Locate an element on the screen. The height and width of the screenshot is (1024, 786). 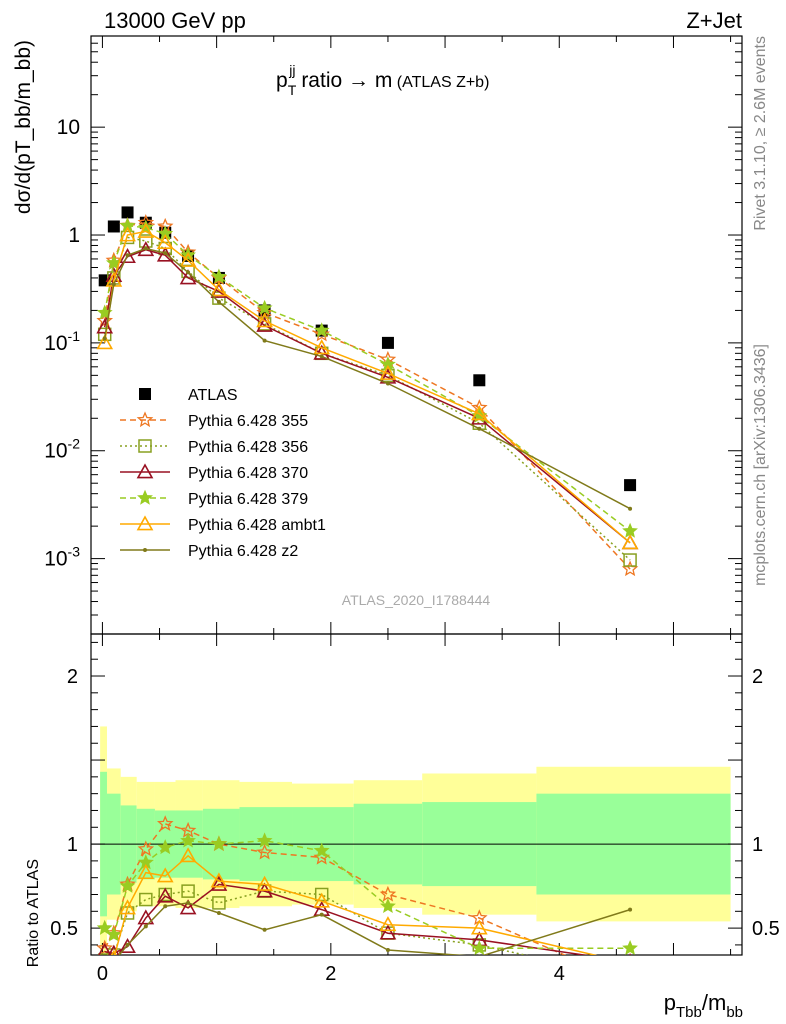
legend-label: Pythia 6.428 z2 is located at coordinates (243, 551).